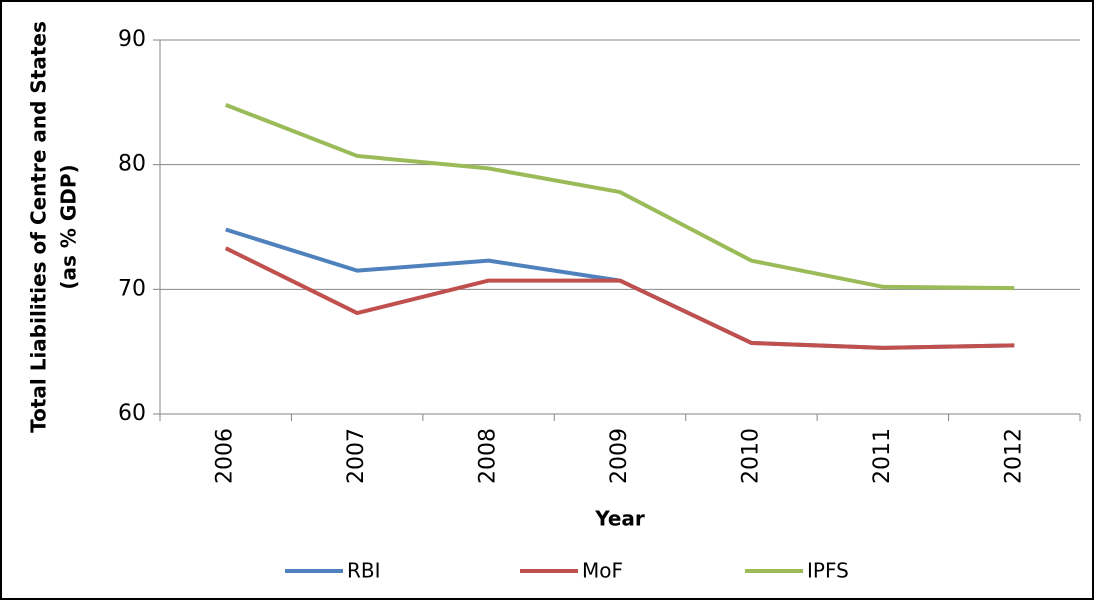  Describe the element at coordinates (364, 571) in the screenshot. I see `legend-label: RBI` at that location.